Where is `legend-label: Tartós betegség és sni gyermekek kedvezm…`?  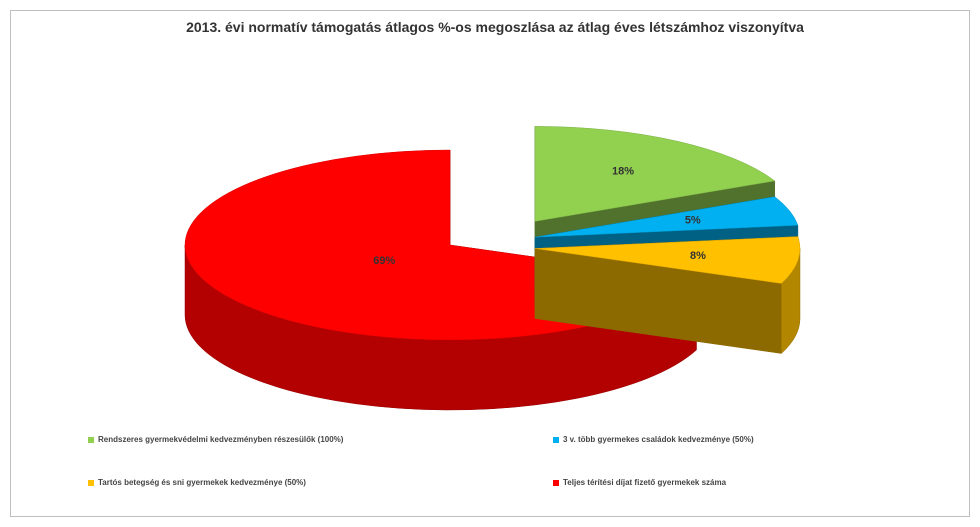 legend-label: Tartós betegség és sni gyermekek kedvezm… is located at coordinates (202, 482).